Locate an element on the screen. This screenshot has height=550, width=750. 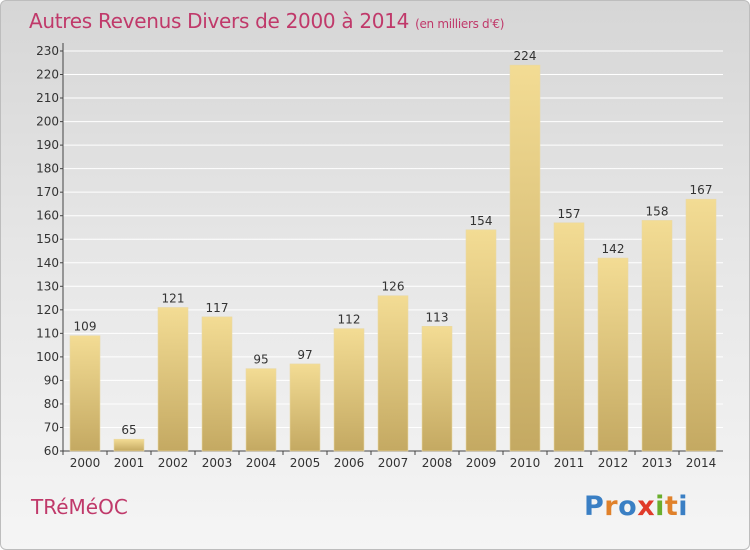
bar-2007 is located at coordinates (393, 373).